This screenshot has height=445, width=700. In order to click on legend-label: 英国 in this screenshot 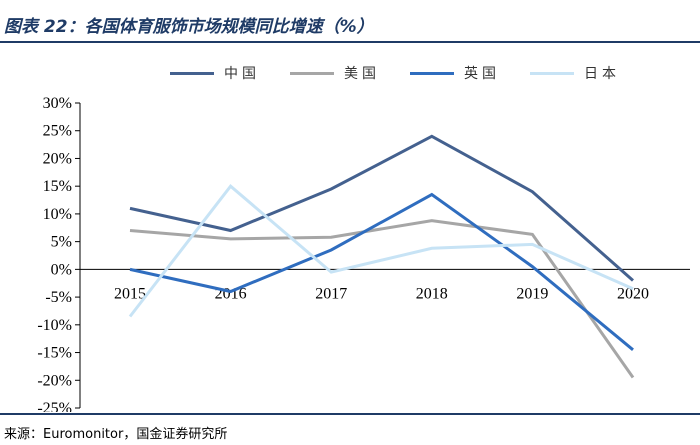, I will do `click(482, 74)`.